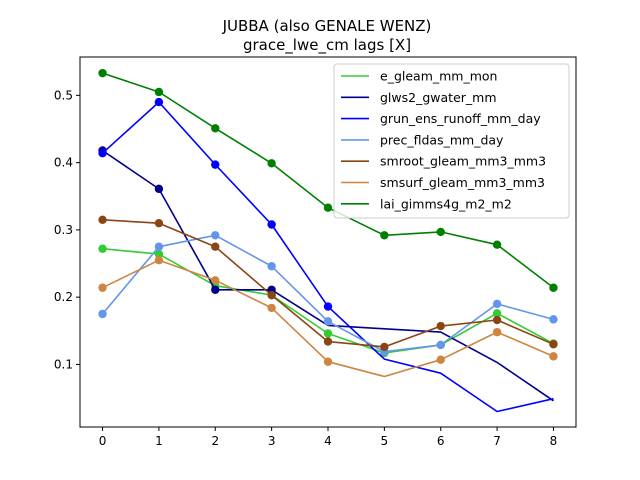  I want to click on legend-item: grun_ens_runoff_mm_day, so click(441, 118).